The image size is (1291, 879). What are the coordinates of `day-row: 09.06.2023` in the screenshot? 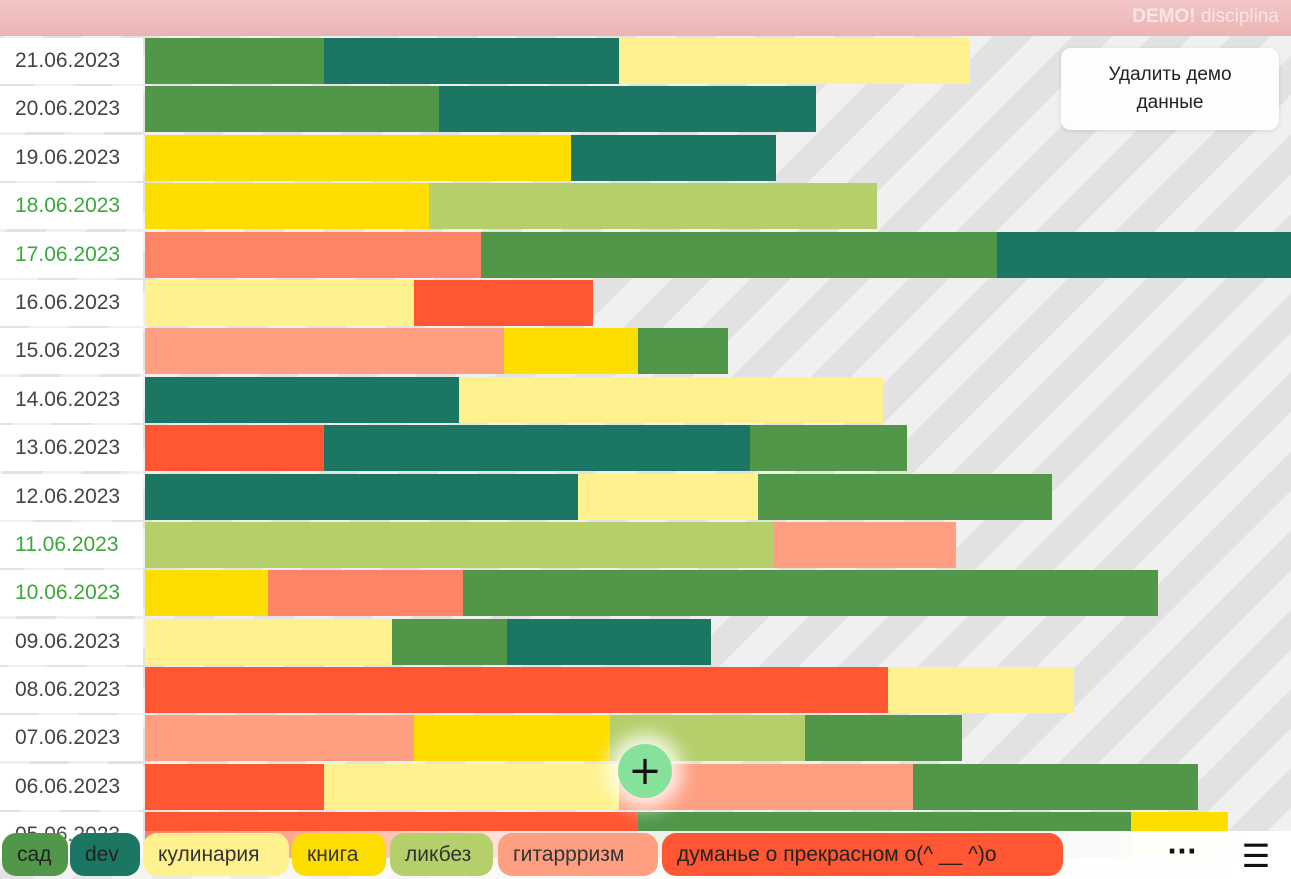 It's located at (645, 642).